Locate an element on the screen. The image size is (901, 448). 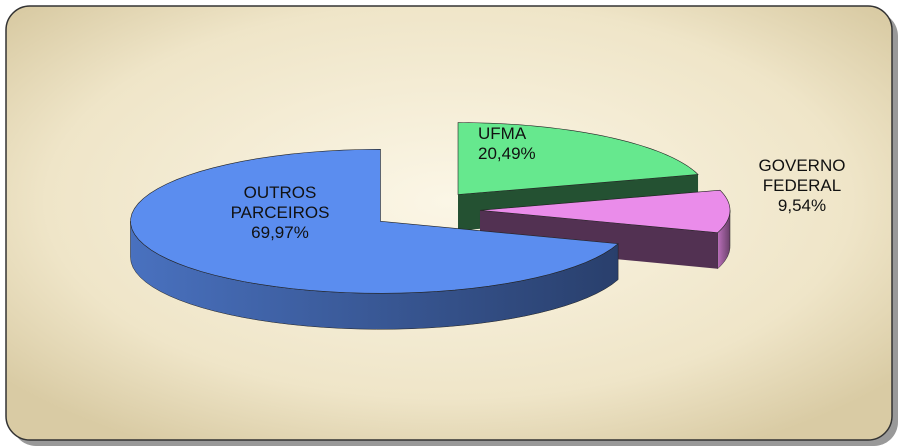
value-label: 69,97% is located at coordinates (280, 232).